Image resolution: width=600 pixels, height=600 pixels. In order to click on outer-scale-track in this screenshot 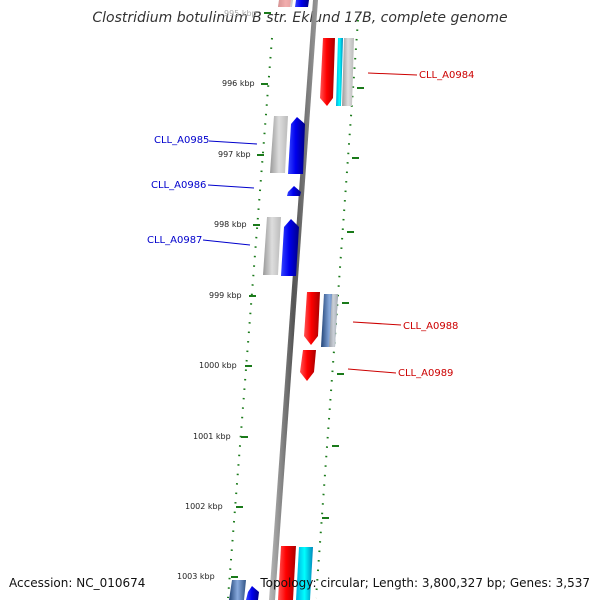, I will do `click(250, 318)`.